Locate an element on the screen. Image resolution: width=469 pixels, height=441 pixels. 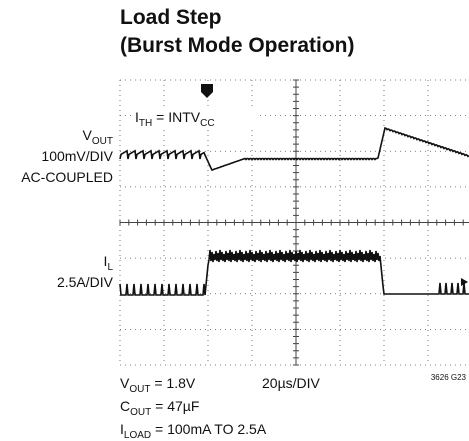
title-line: Load Step is located at coordinates (171, 17).